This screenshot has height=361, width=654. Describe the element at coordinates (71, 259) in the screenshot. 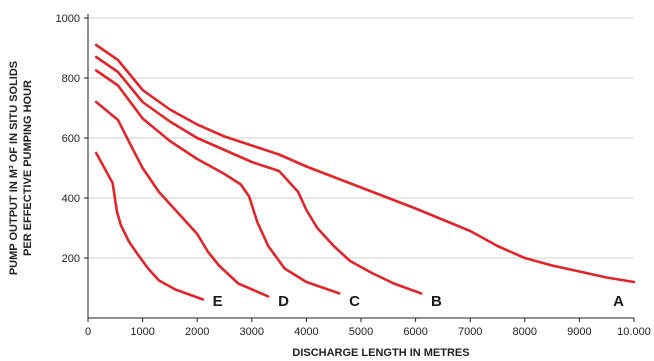

I see `y-tick-label: 200` at that location.